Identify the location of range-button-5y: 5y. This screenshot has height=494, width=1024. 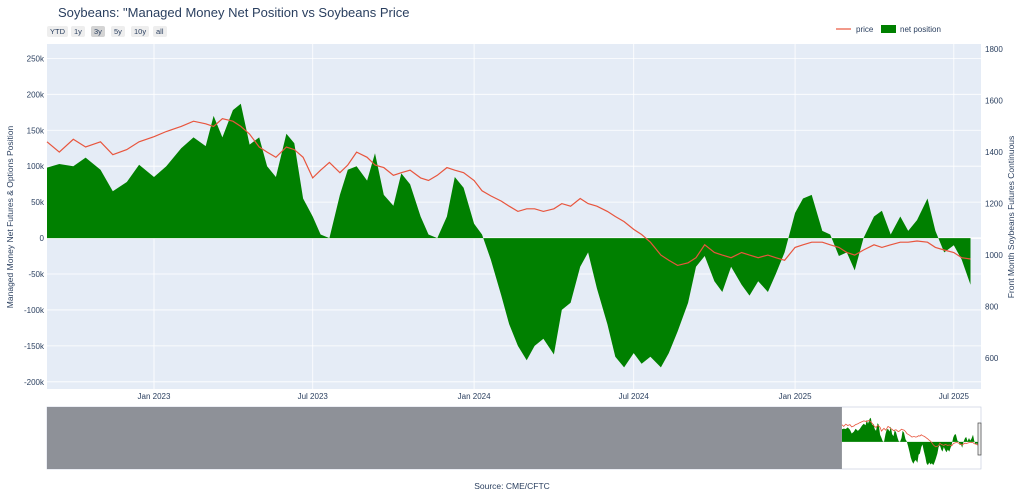
(118, 31).